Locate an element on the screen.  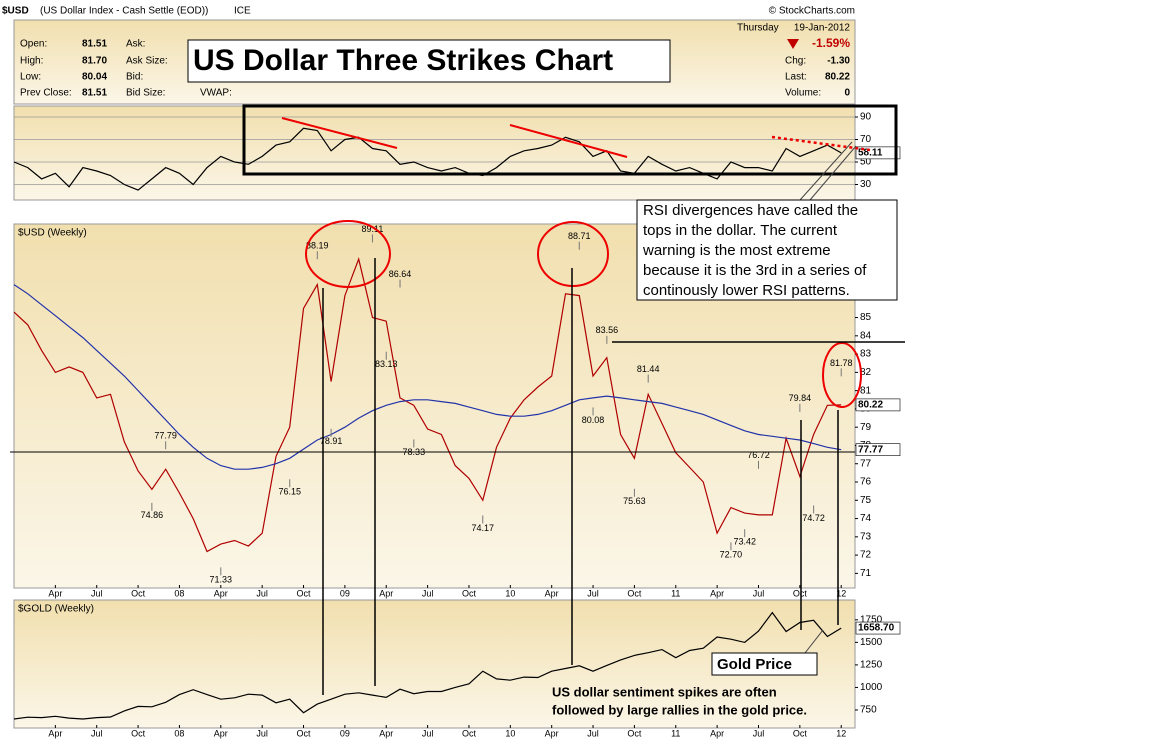
note-line: because it is the 3rd in a series of is located at coordinates (755, 270).